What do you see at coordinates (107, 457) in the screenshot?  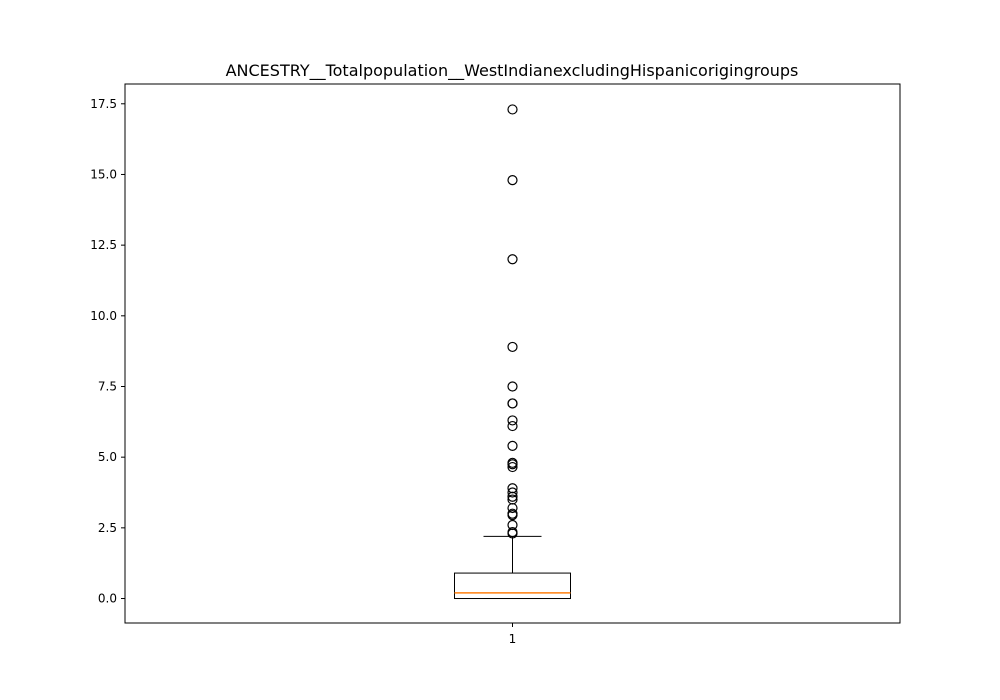 I see `y-tick-label: 5.0` at bounding box center [107, 457].